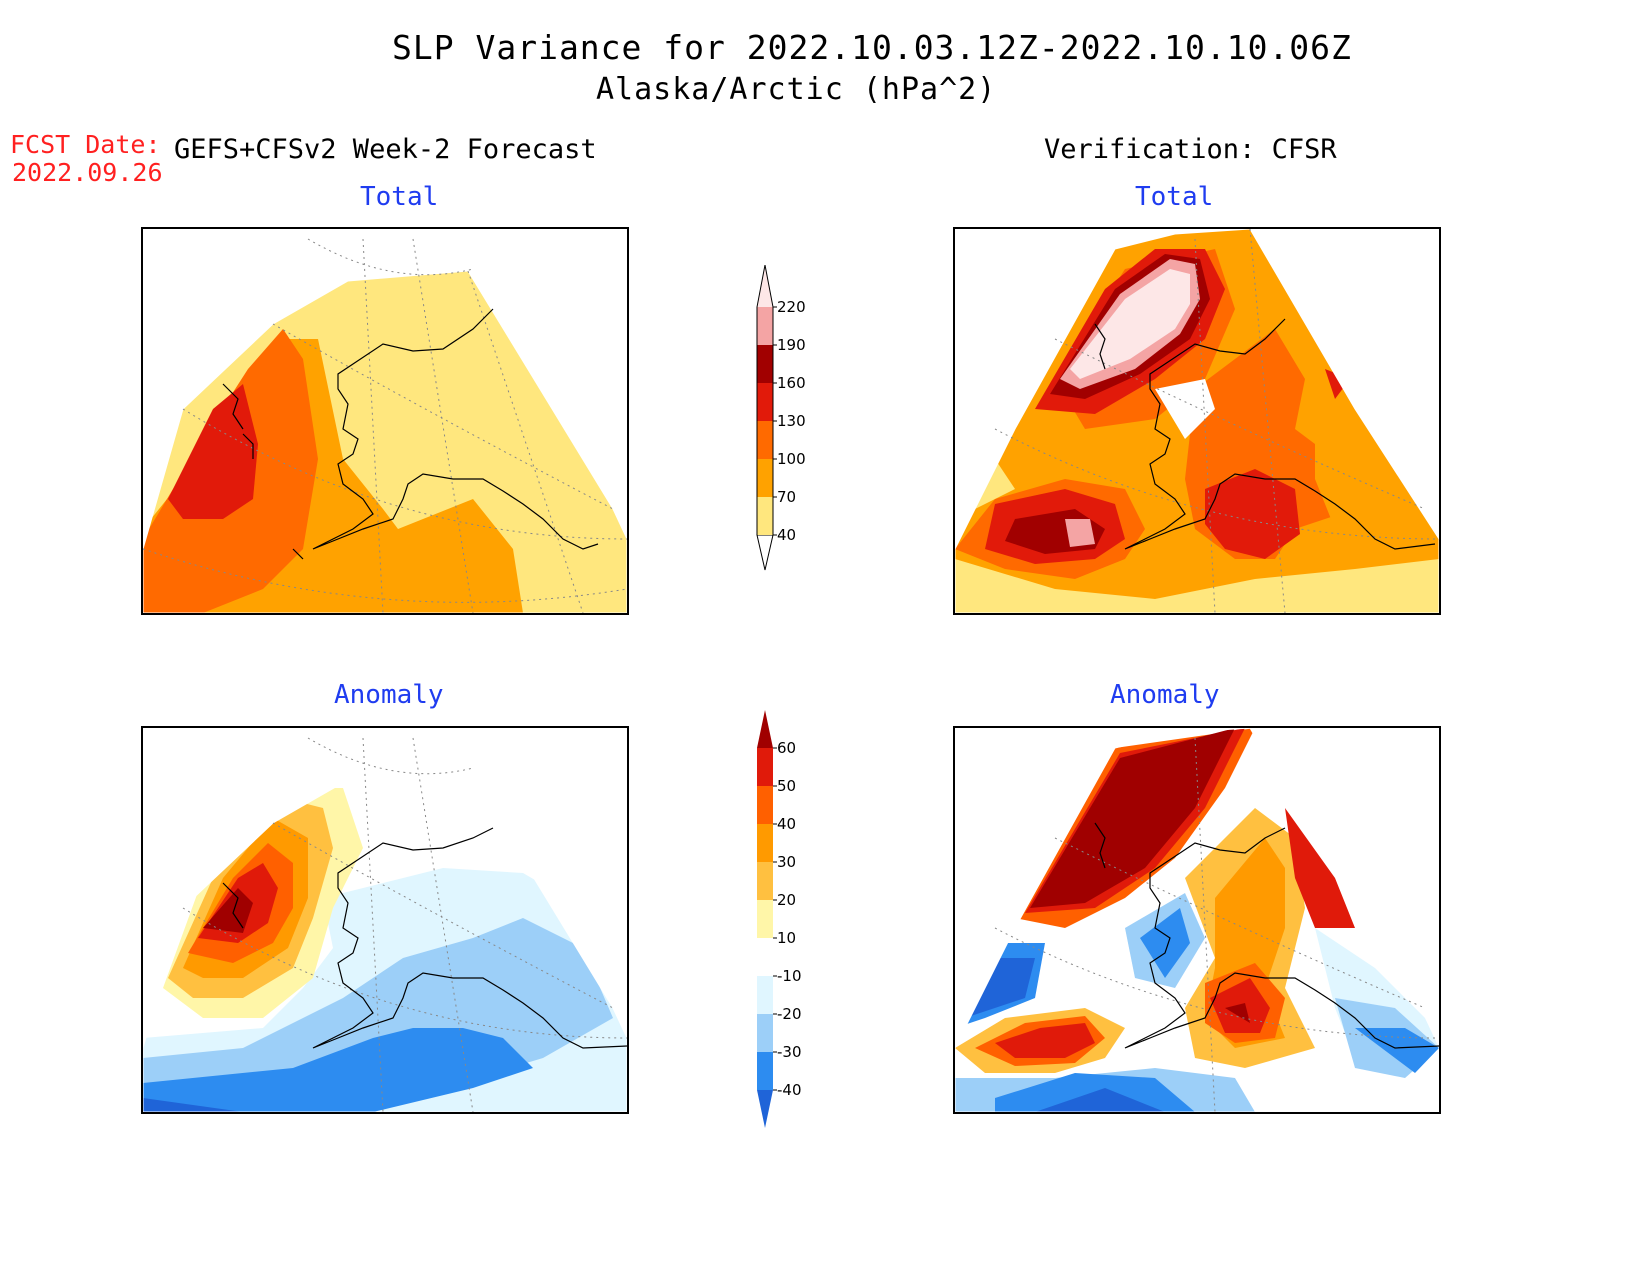 Image resolution: width=1650 pixels, height=1275 pixels. What do you see at coordinates (385, 920) in the screenshot?
I see `forecast-anomaly-map` at bounding box center [385, 920].